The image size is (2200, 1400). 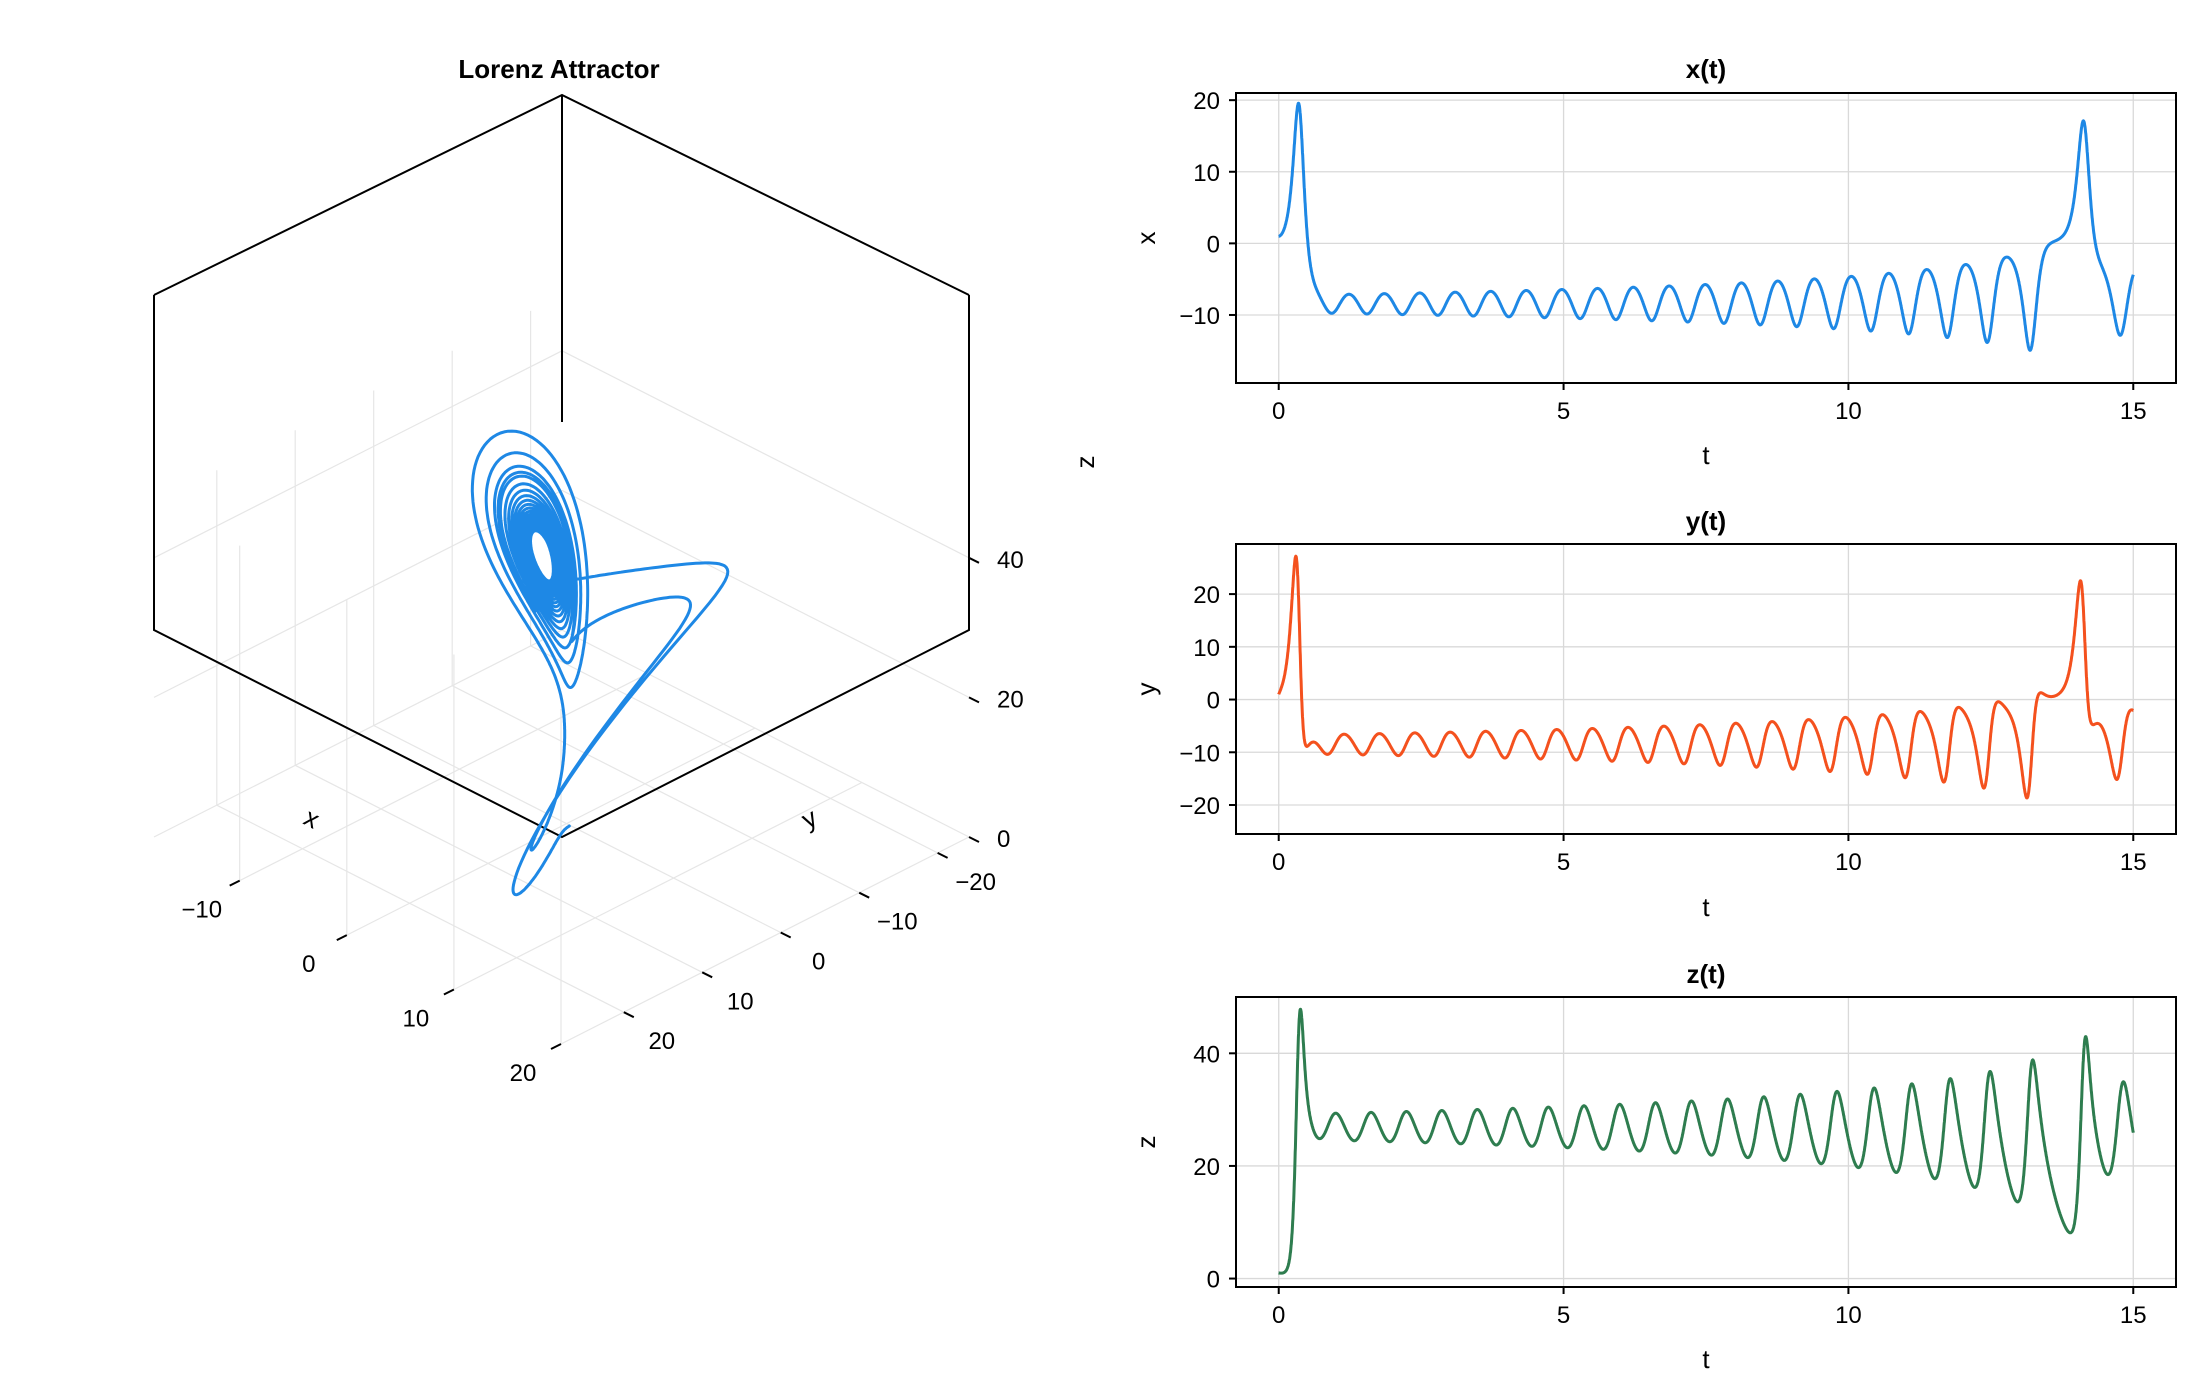 I want to click on z-plot-y-tick-label: 20, so click(x=1206, y=1167).